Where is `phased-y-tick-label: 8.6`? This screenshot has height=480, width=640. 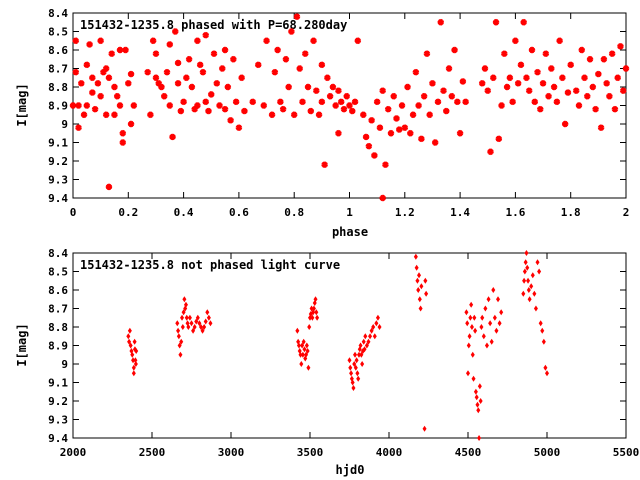 phased-y-tick-label: 8.6 is located at coordinates (58, 50).